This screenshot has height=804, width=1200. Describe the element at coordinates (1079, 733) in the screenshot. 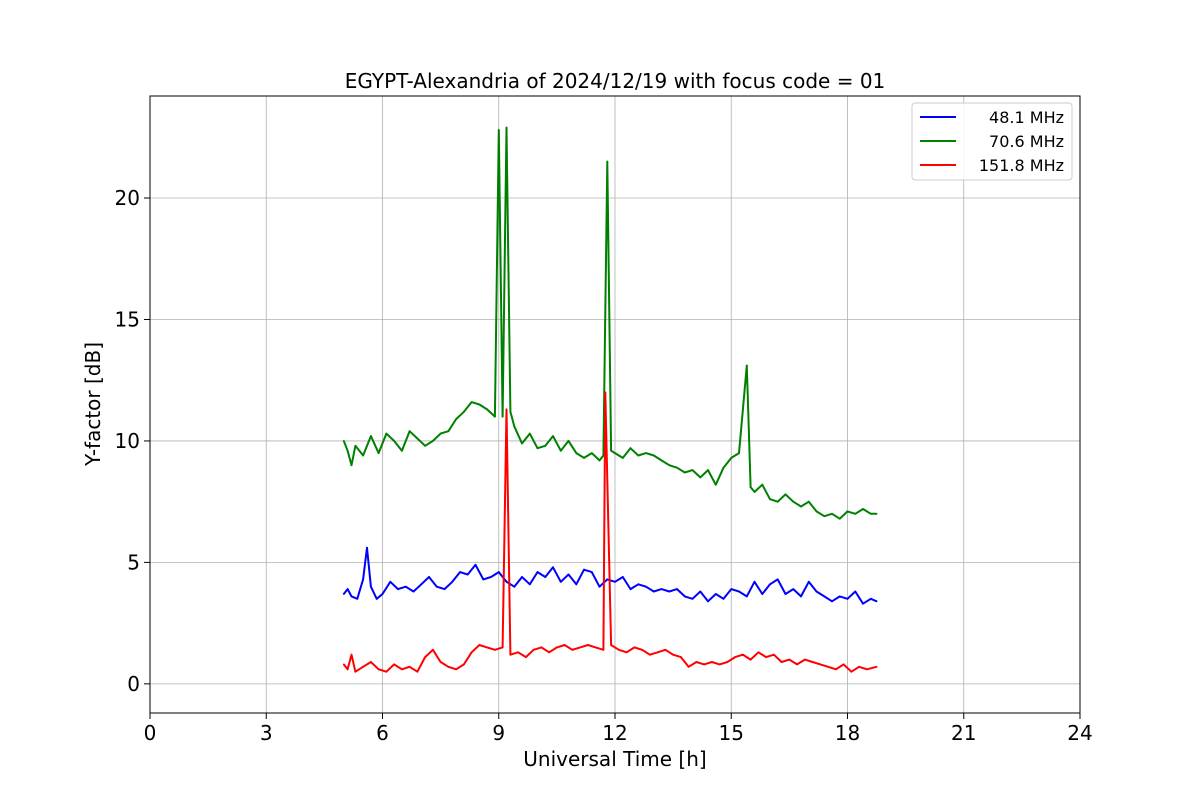

I see `x-tick-label: 24` at that location.